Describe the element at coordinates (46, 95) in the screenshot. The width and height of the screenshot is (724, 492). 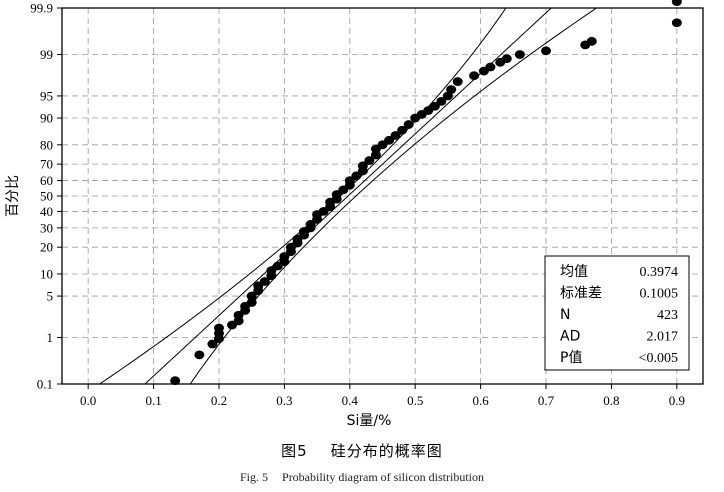
I see `y-tick-label: 95` at that location.